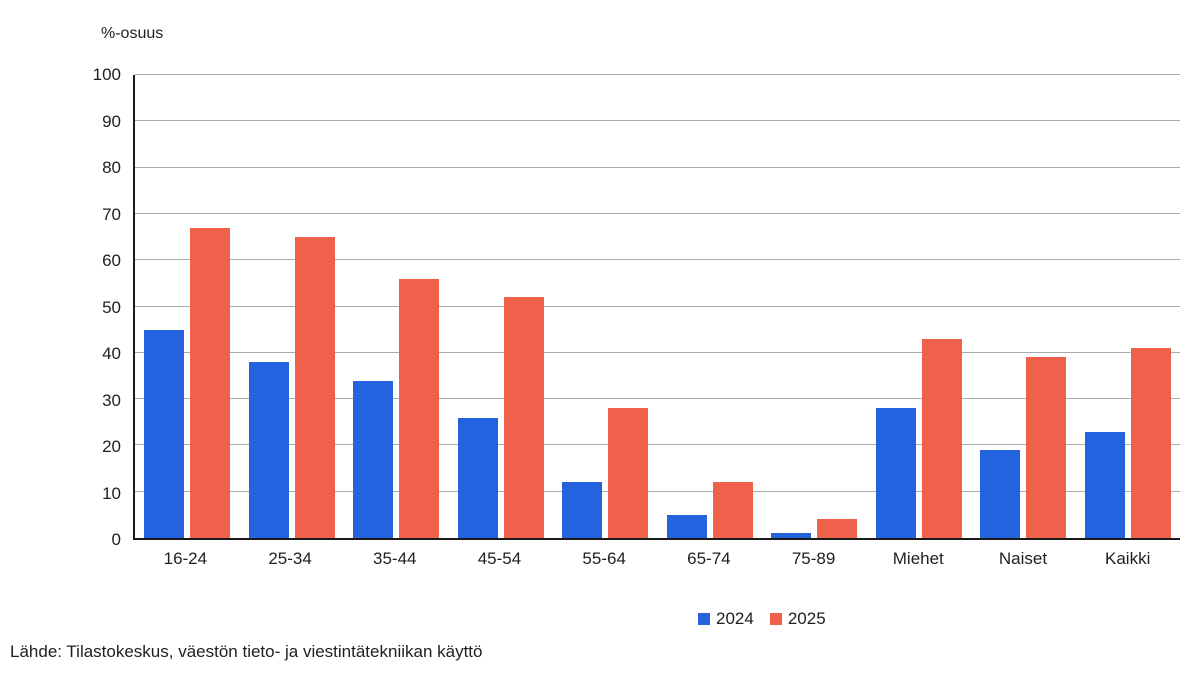 The width and height of the screenshot is (1200, 675). Describe the element at coordinates (895, 473) in the screenshot. I see `bar-2024-Miehet` at that location.